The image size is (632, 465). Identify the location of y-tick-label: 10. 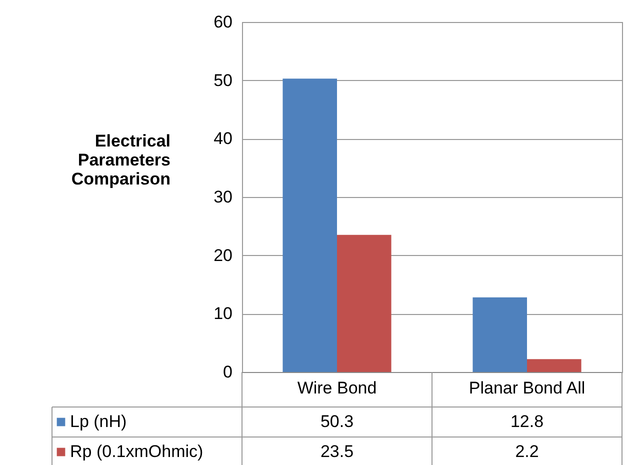
(223, 314).